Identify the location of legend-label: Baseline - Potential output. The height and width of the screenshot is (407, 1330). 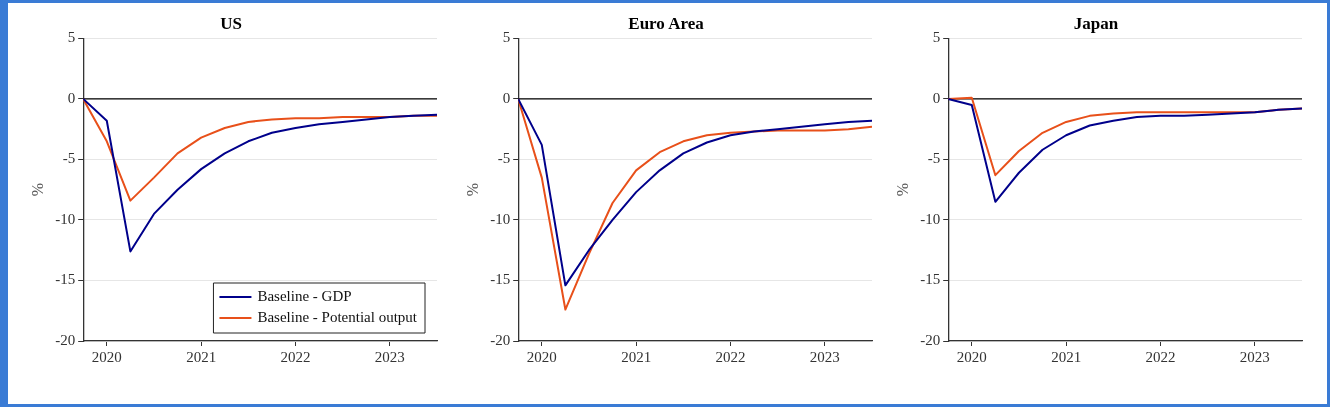
(337, 316).